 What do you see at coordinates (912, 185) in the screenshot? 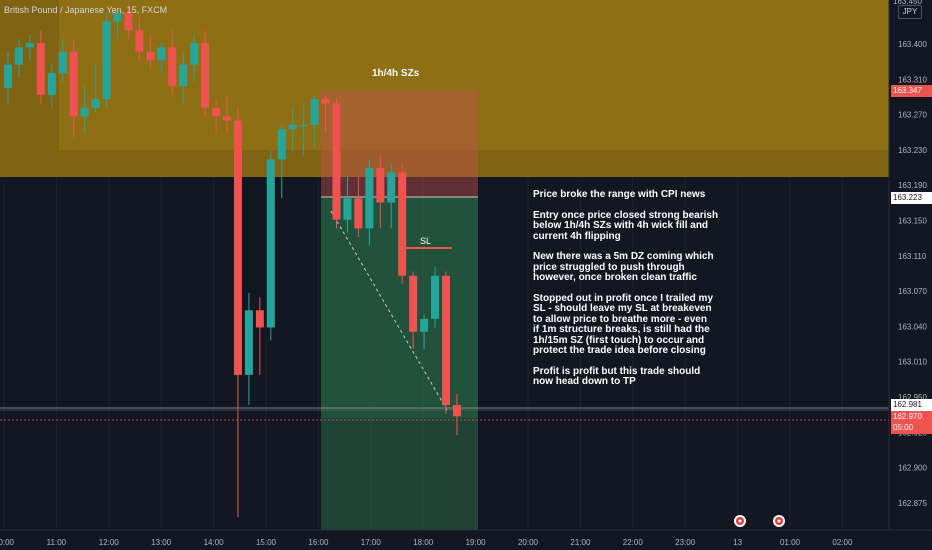
I see `price-tick-label: 163.190` at bounding box center [912, 185].